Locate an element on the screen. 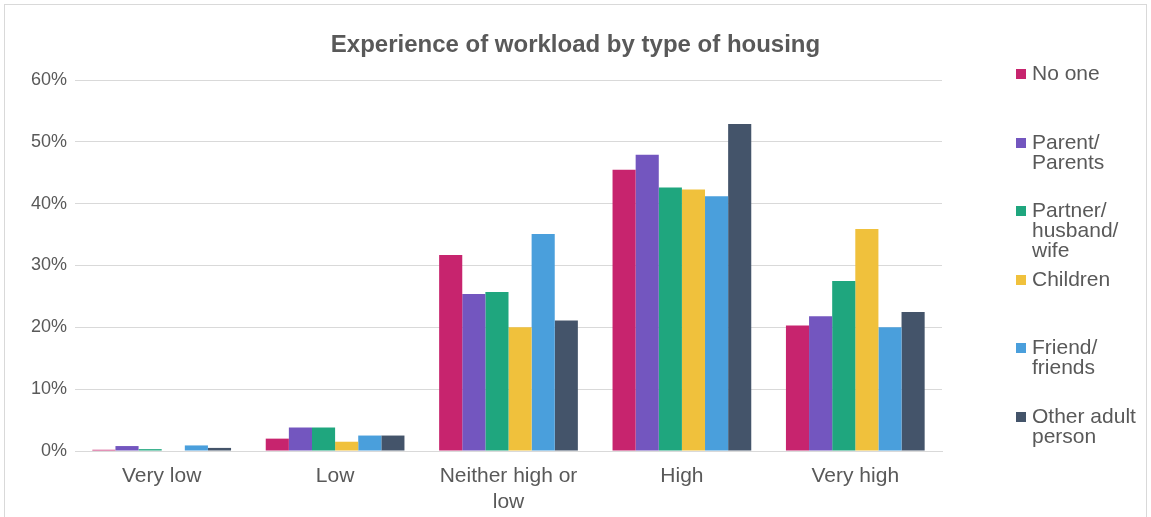 Image resolution: width=1151 pixels, height=517 pixels. legend-label: Other adult person is located at coordinates (1084, 425).